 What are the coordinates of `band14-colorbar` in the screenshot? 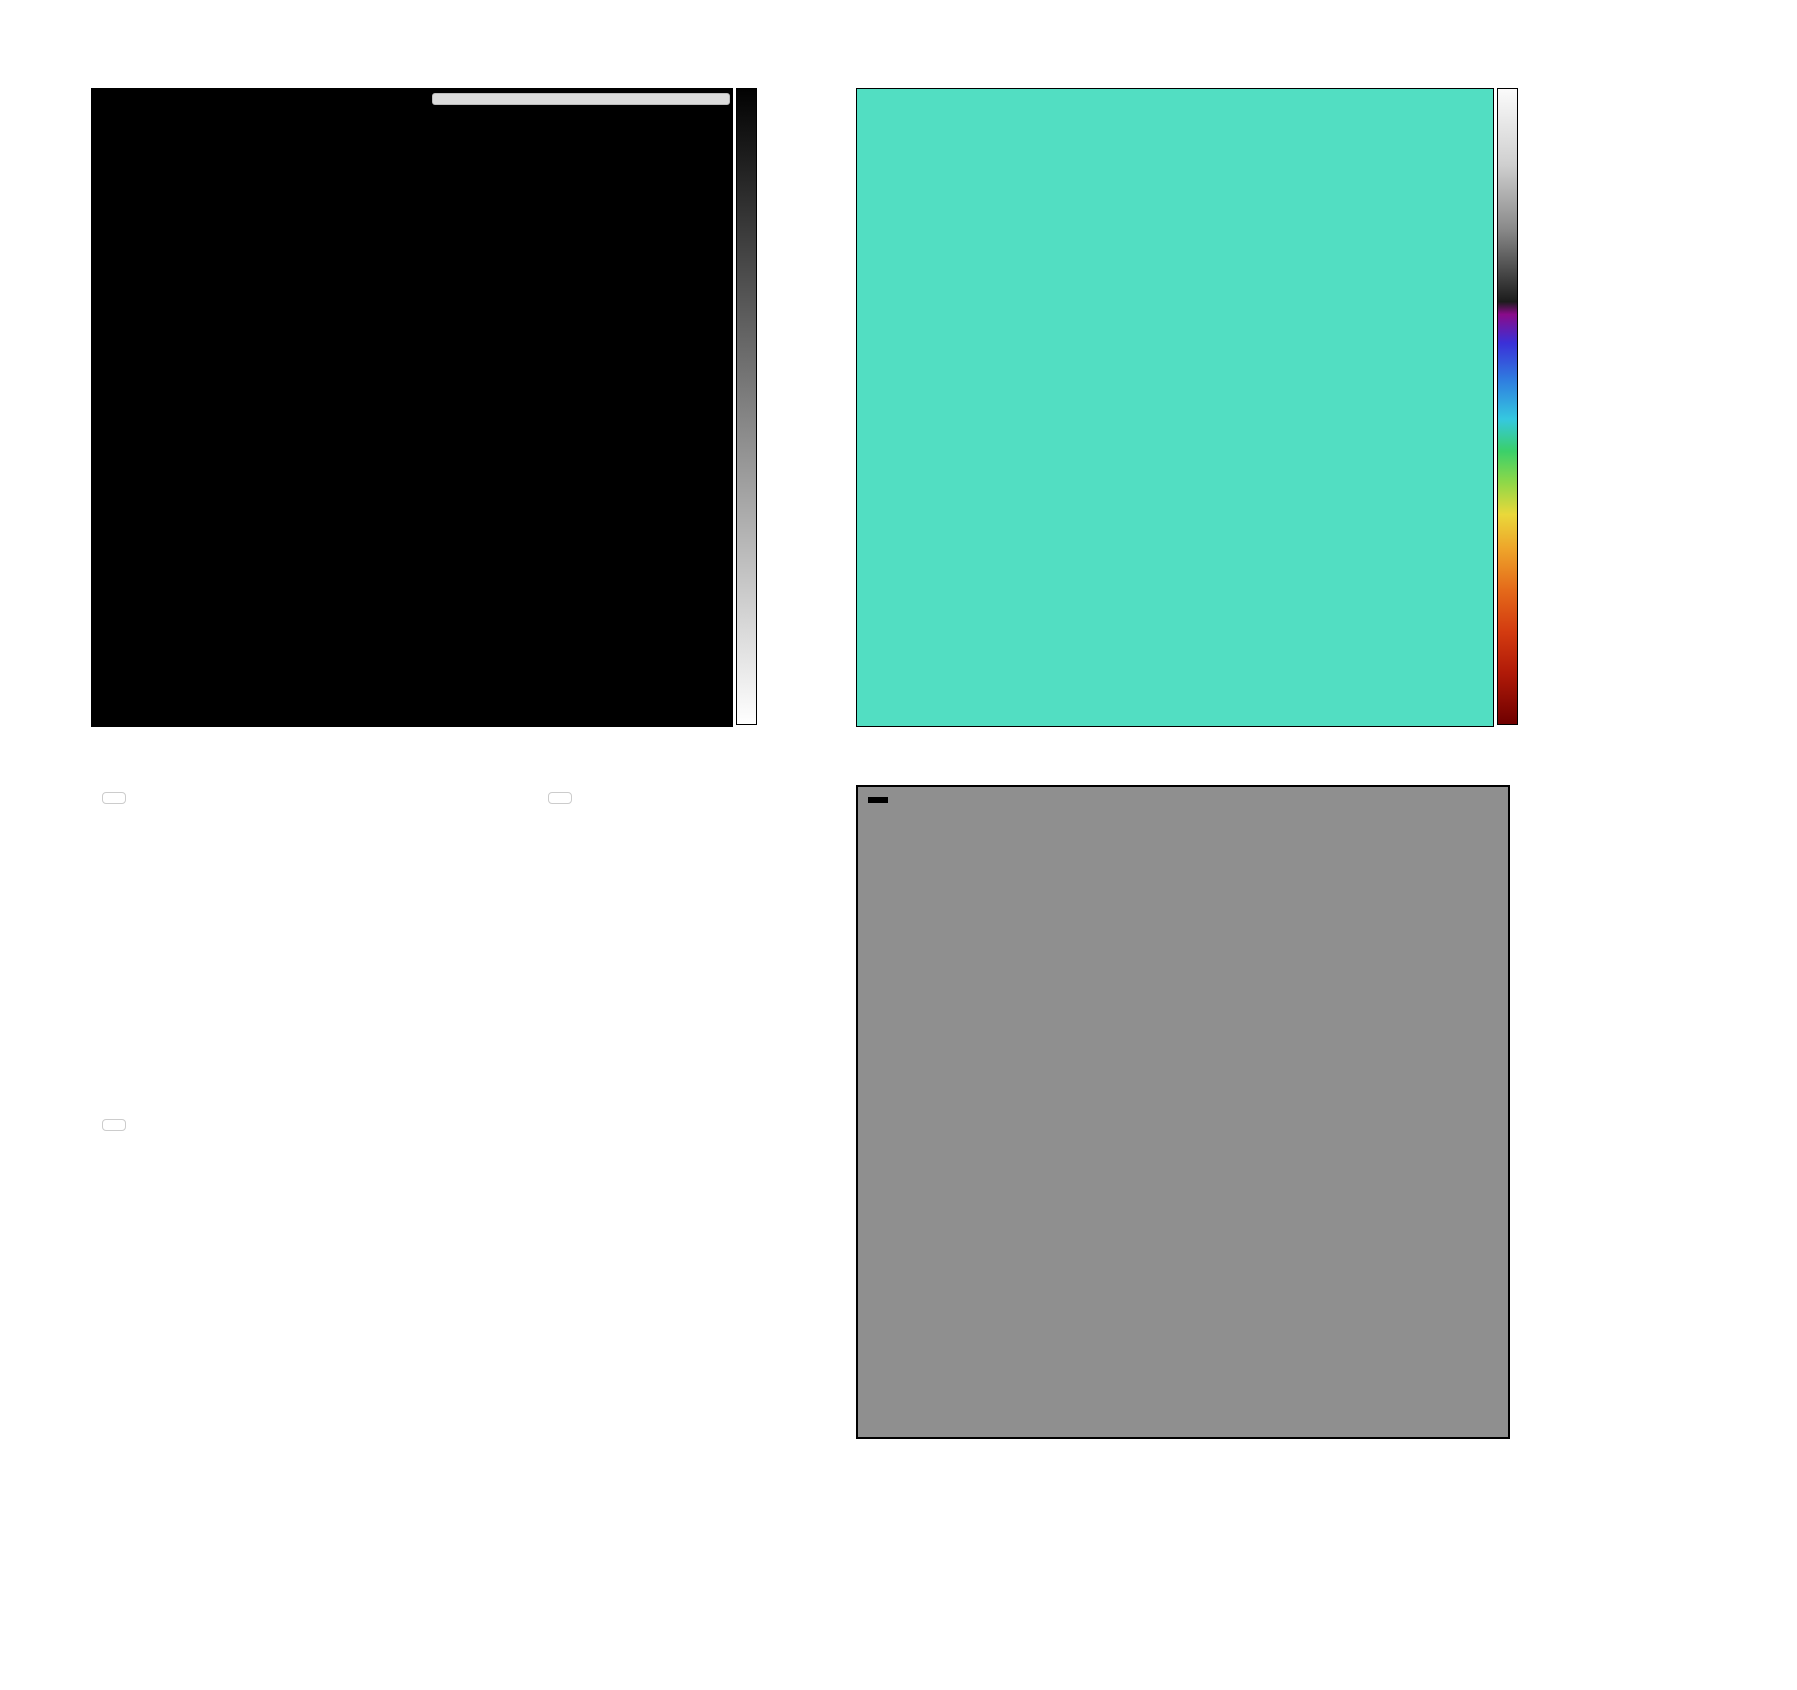 It's located at (746, 406).